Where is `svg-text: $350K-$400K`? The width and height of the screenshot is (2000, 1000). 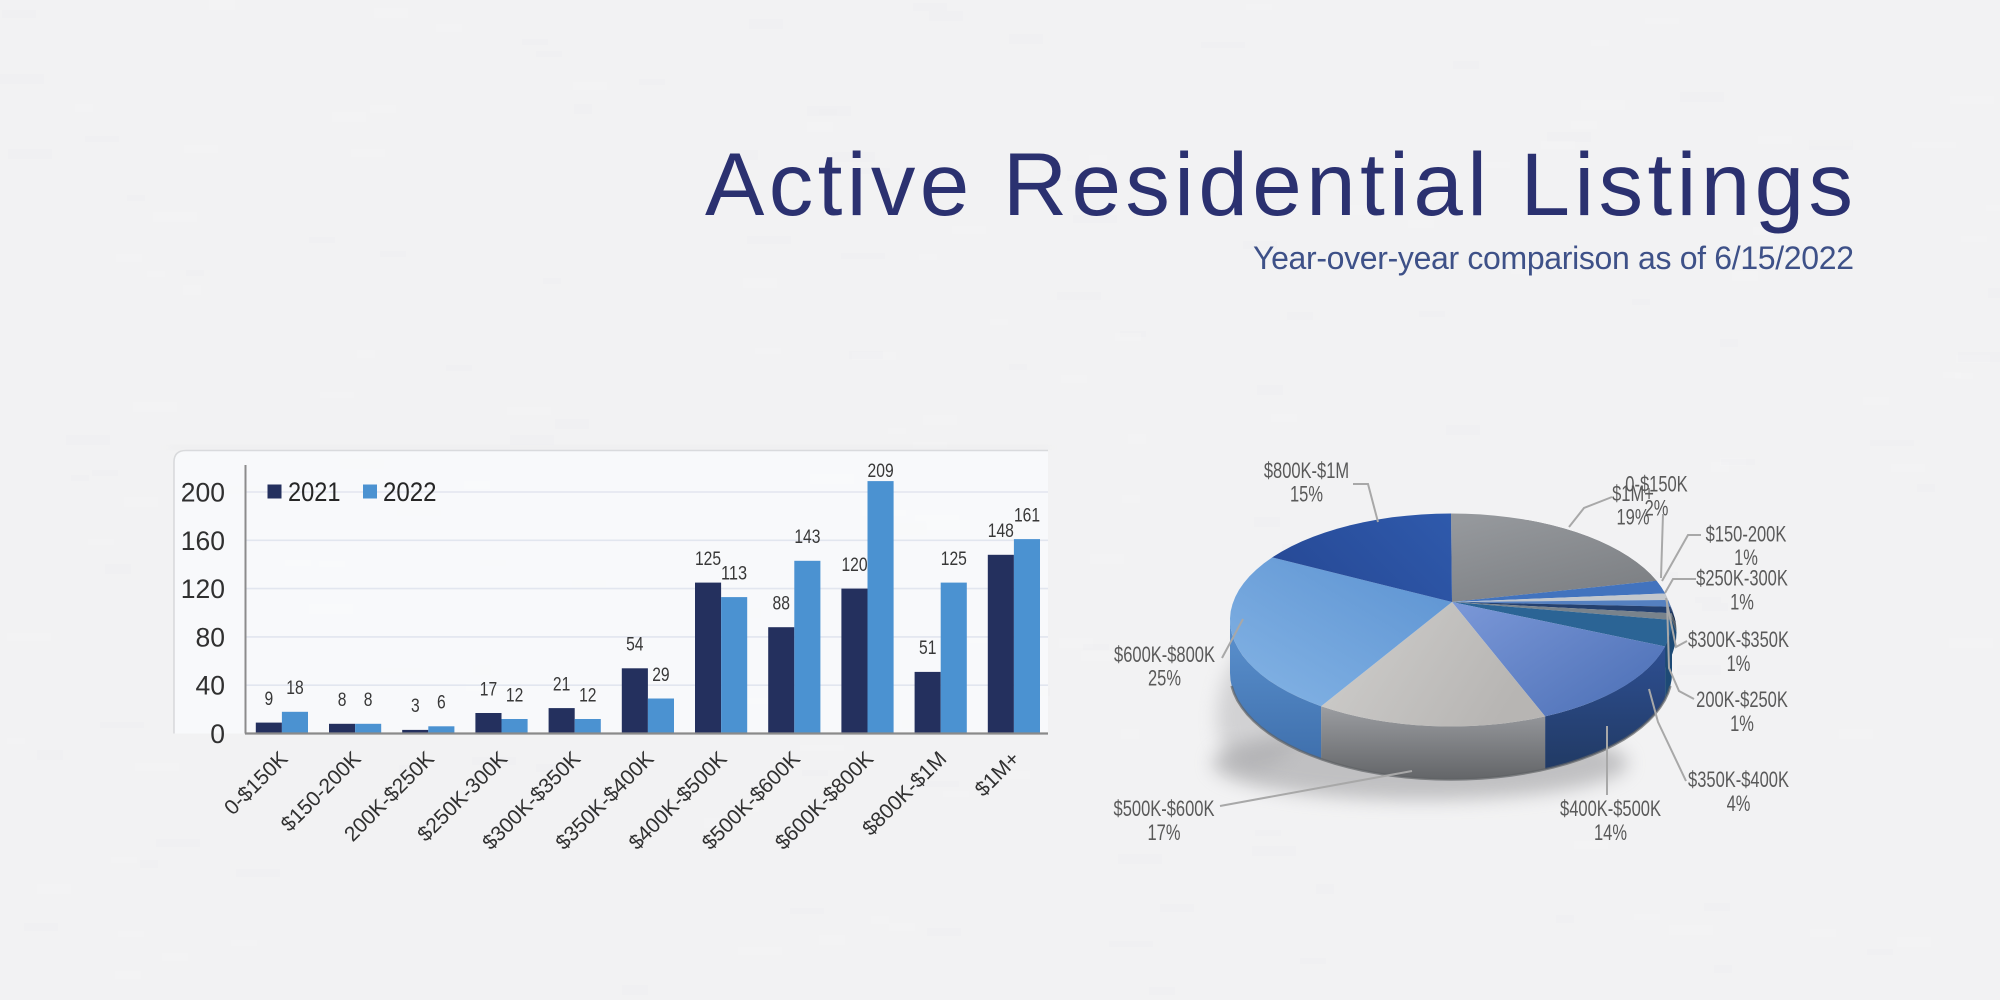
svg-text: $350K-$400K is located at coordinates (1738, 779).